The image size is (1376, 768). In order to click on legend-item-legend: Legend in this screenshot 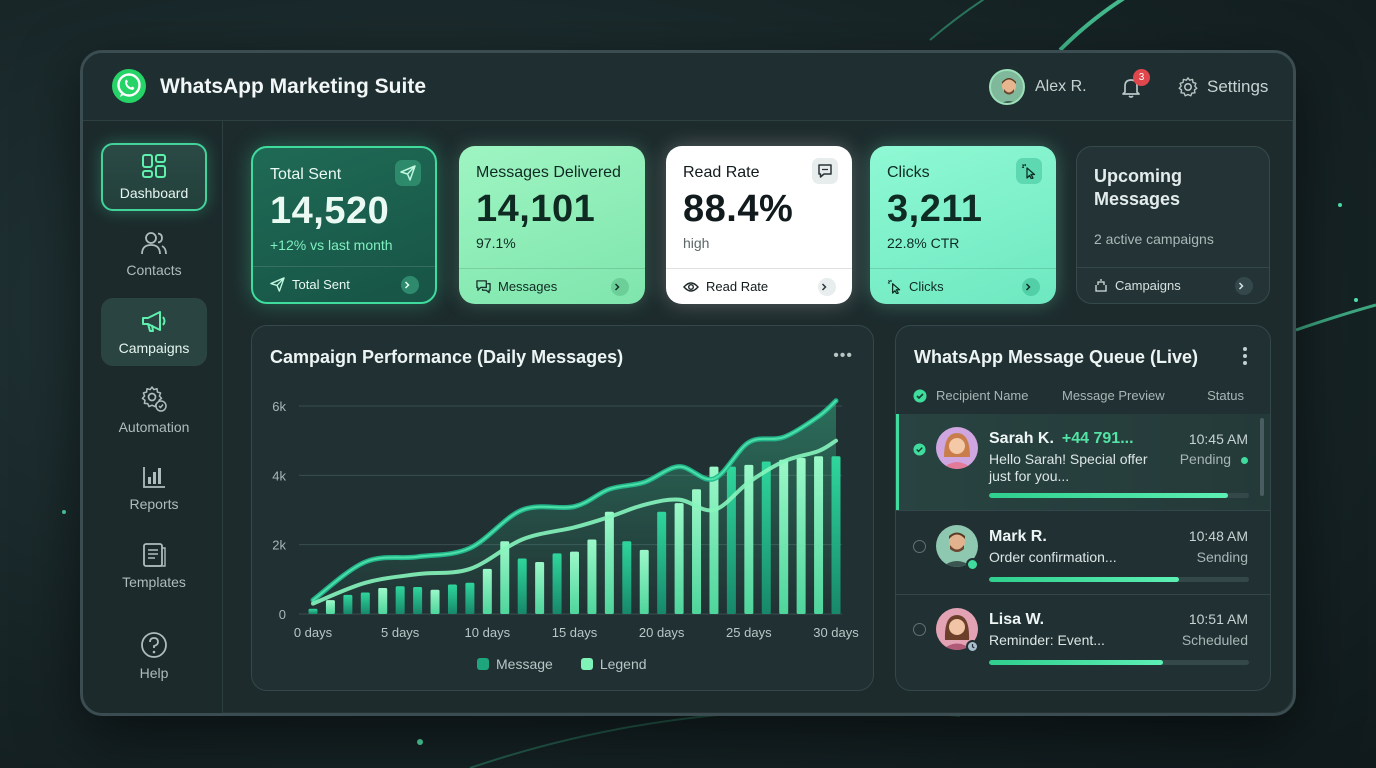, I will do `click(613, 664)`.